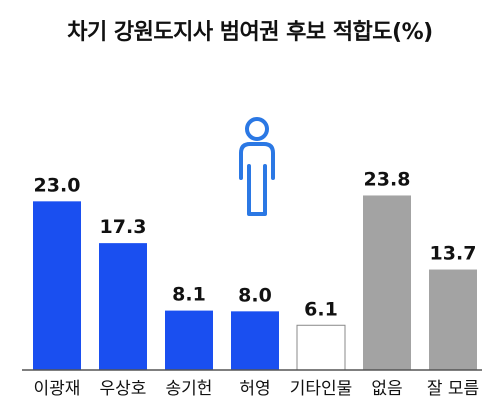 The width and height of the screenshot is (500, 406). I want to click on value-label-7: 13.7, so click(453, 254).